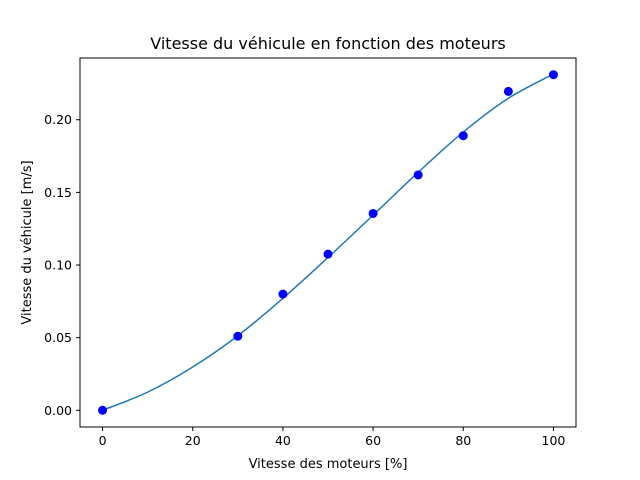  Describe the element at coordinates (554, 440) in the screenshot. I see `x-tick-label: 100` at that location.